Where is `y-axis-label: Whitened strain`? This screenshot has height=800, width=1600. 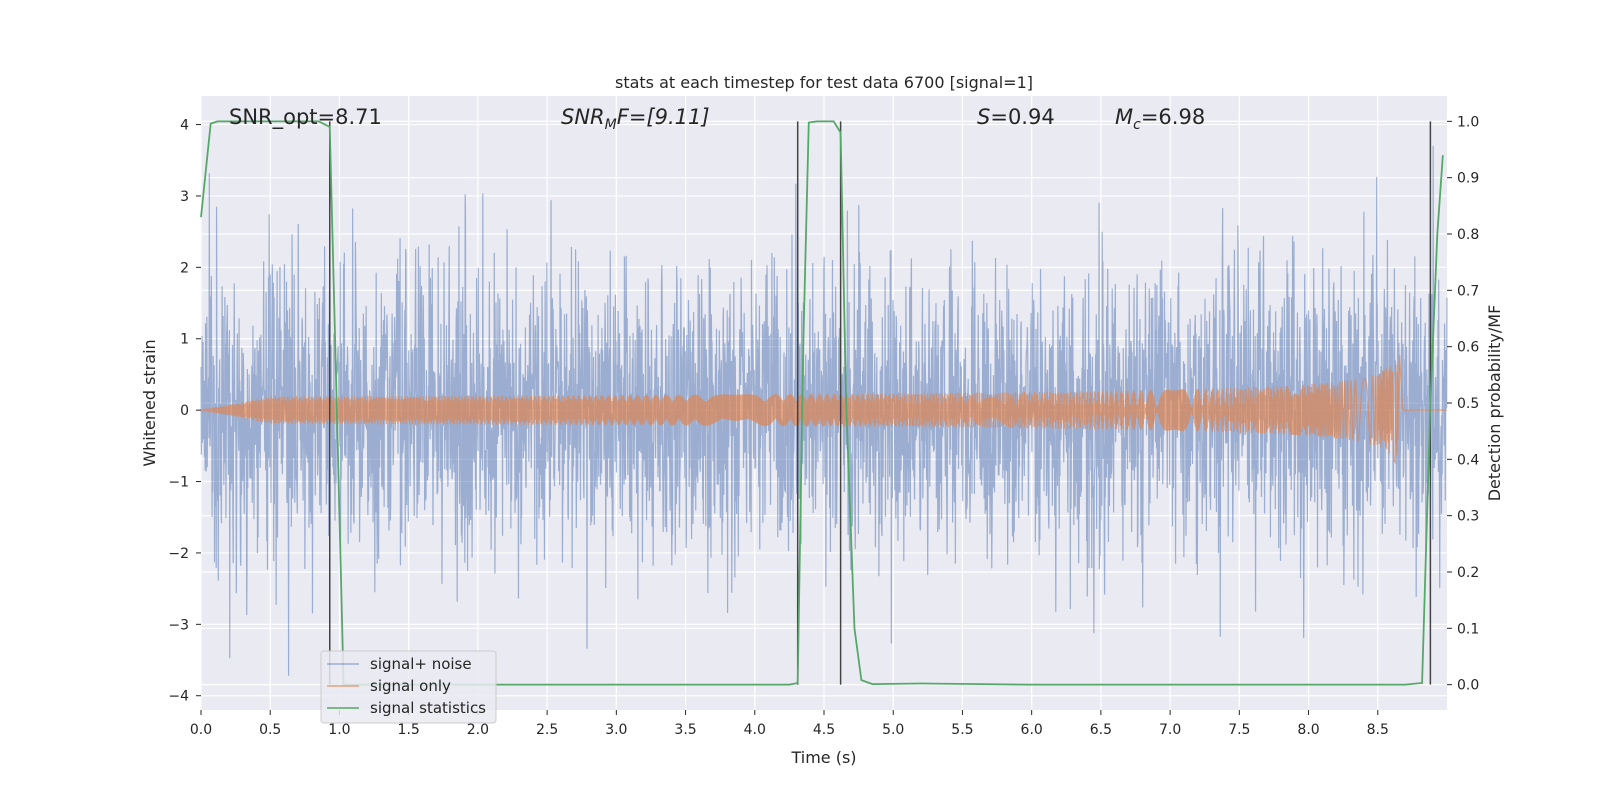 y-axis-label: Whitened strain is located at coordinates (149, 402).